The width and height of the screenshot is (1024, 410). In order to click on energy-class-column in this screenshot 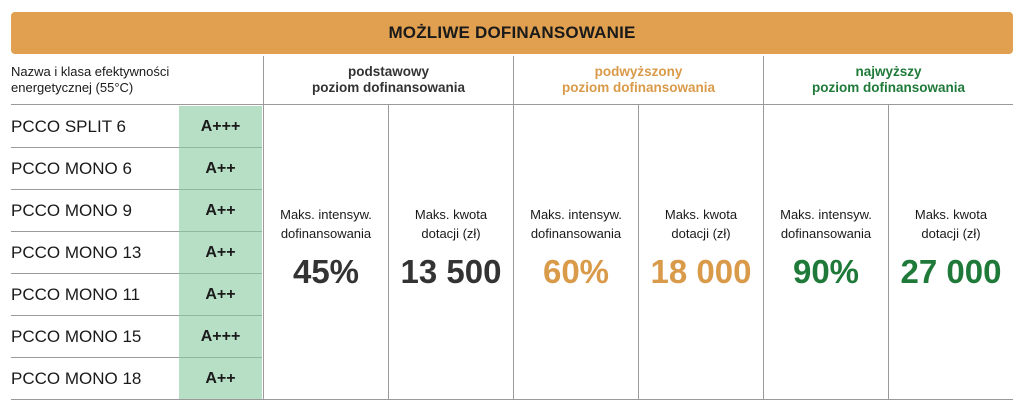, I will do `click(220, 253)`.